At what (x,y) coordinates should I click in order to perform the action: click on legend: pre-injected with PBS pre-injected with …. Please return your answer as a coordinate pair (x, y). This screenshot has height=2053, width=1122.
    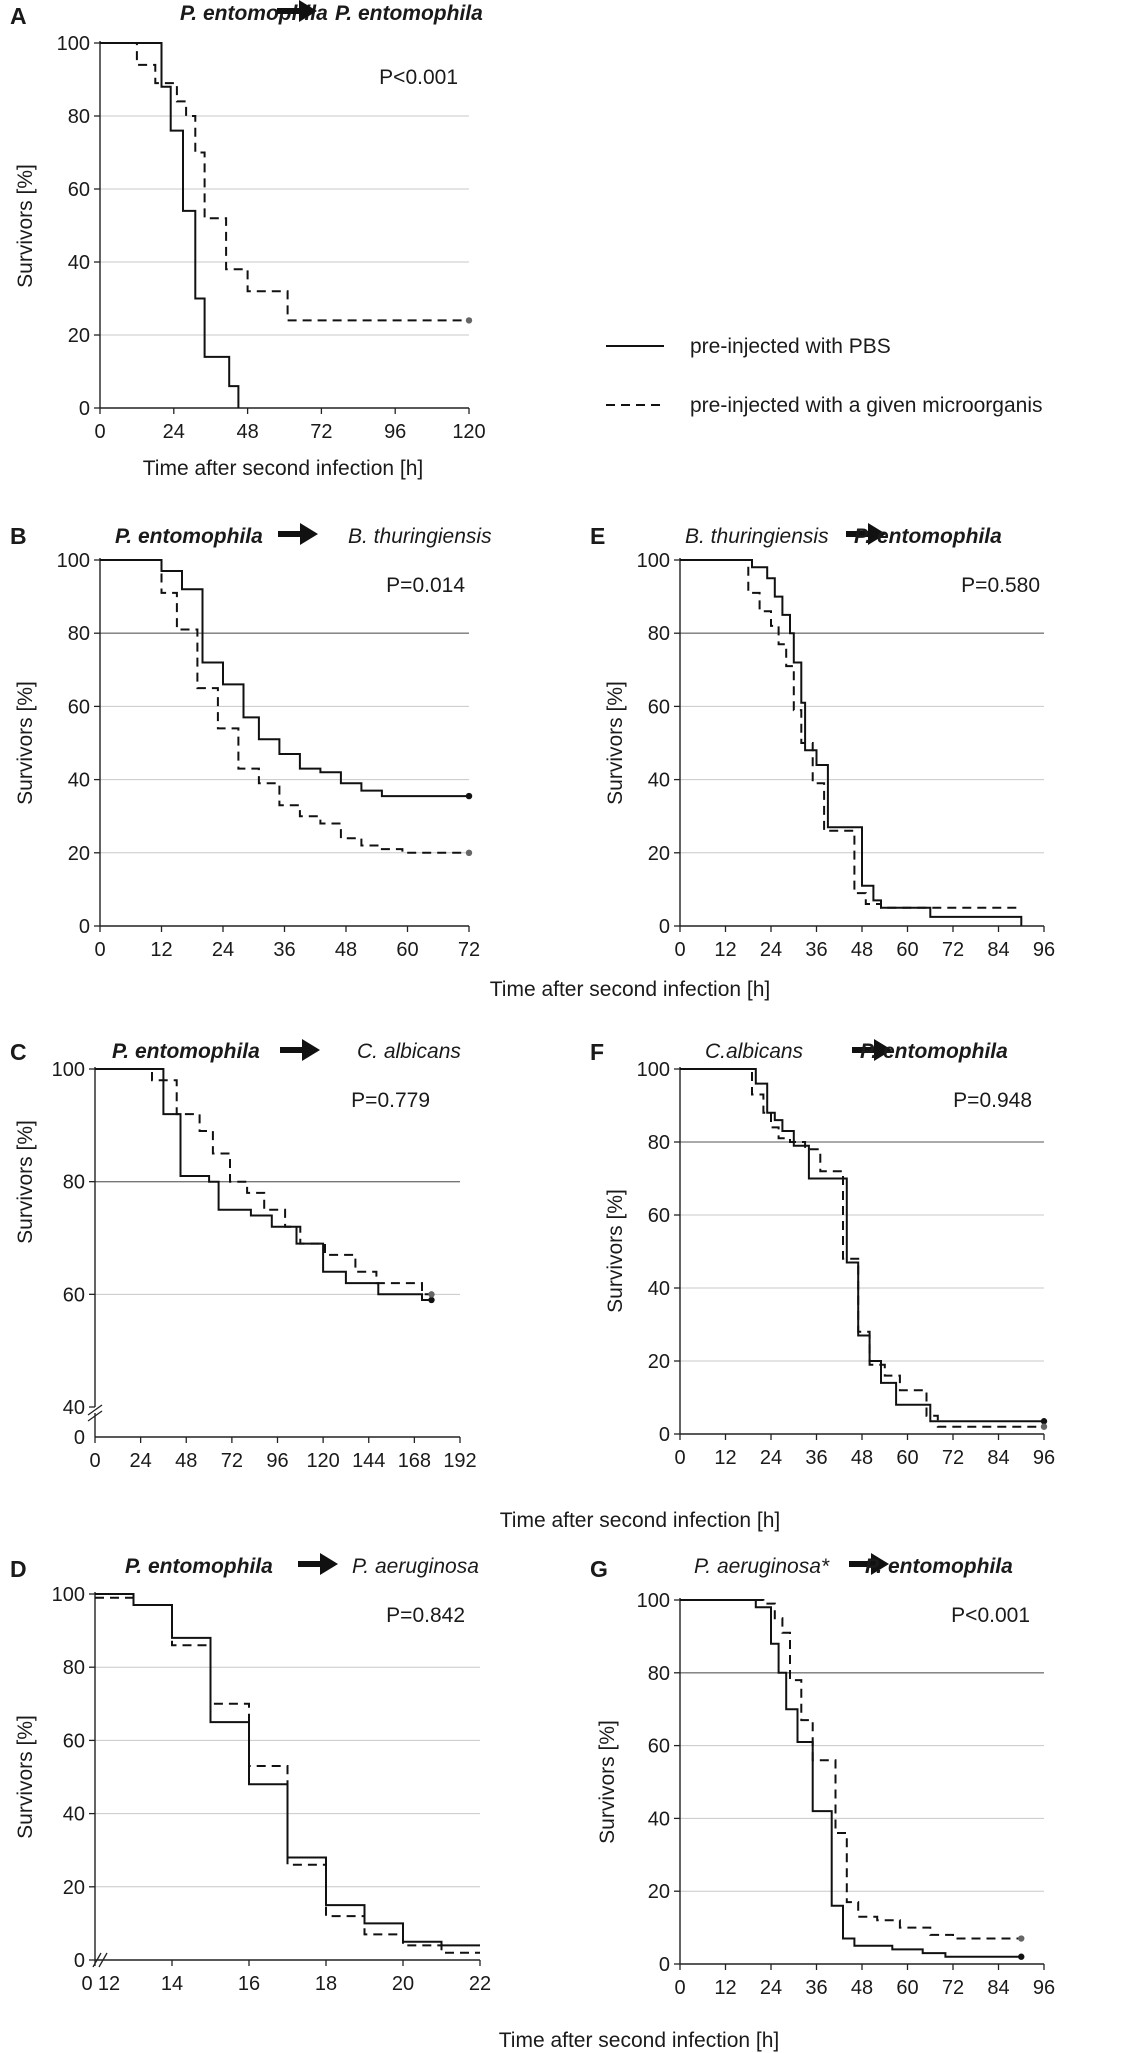
    Looking at the image, I should click on (824, 376).